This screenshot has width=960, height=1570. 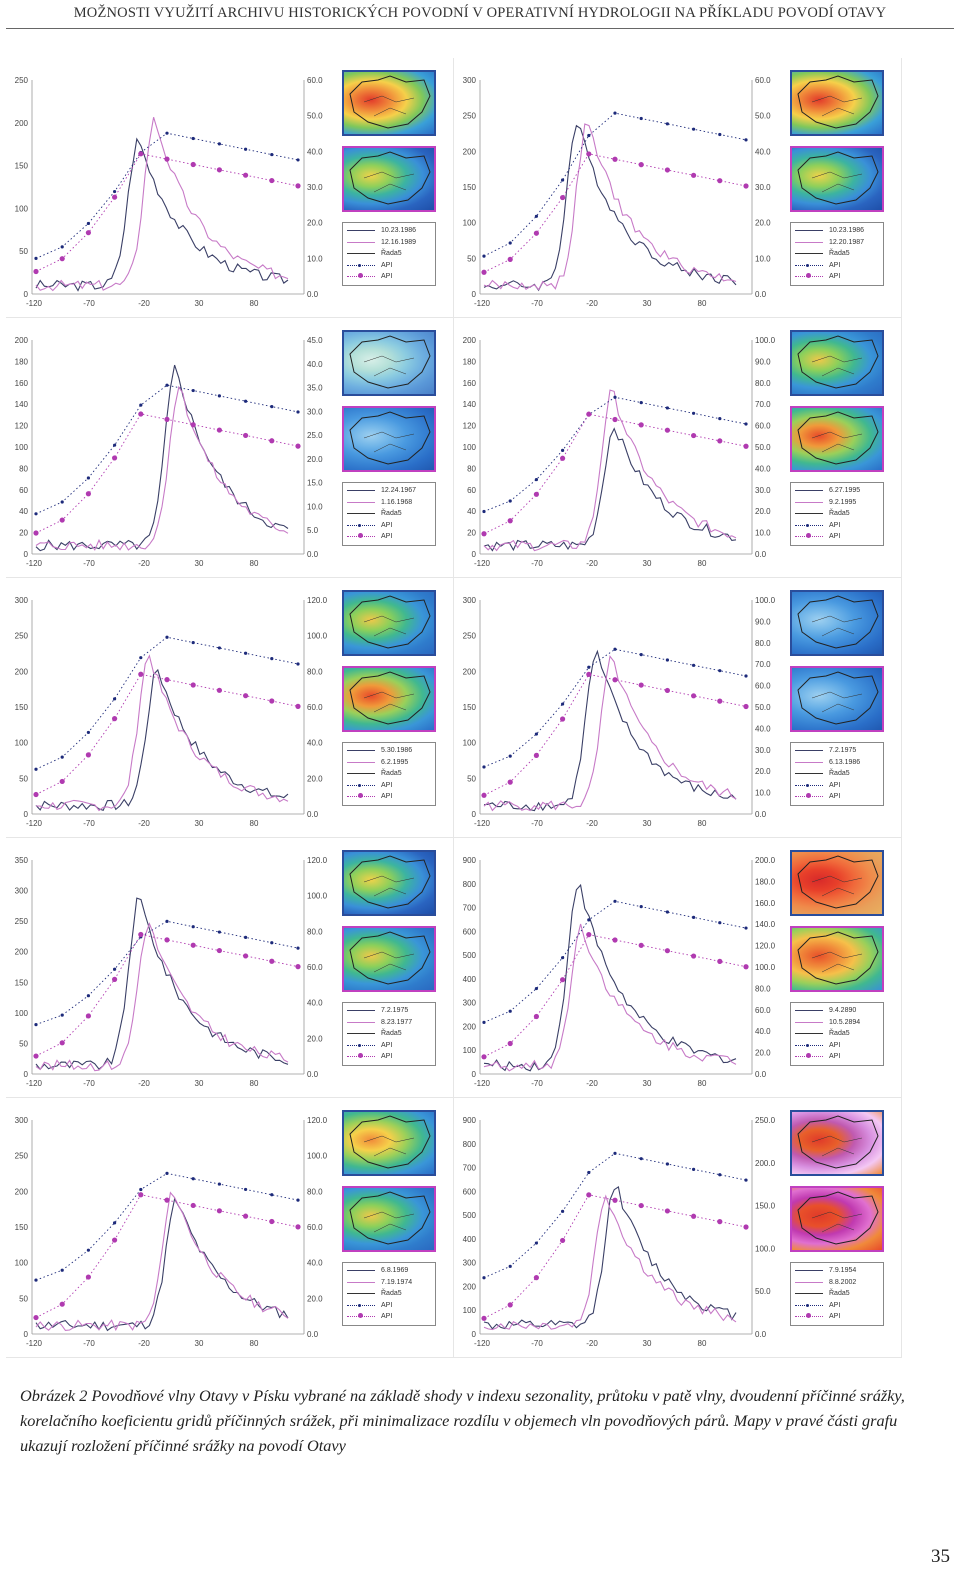 What do you see at coordinates (470, 908) in the screenshot?
I see `left-tick-label: 700` at bounding box center [470, 908].